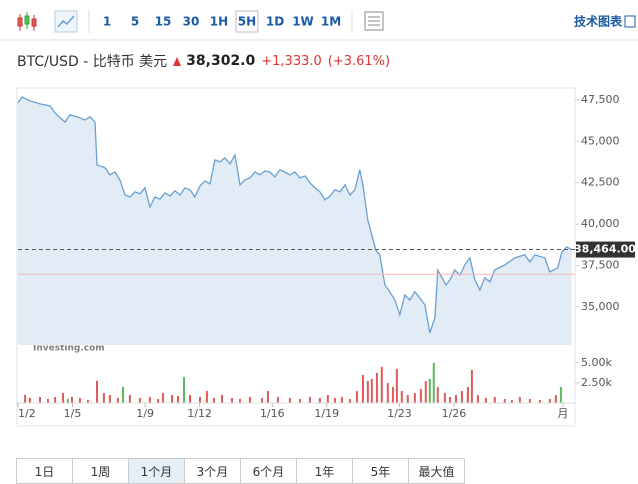 Image resolution: width=638 pixels, height=484 pixels. What do you see at coordinates (454, 413) in the screenshot?
I see `x-tick-label: 1/26` at bounding box center [454, 413].